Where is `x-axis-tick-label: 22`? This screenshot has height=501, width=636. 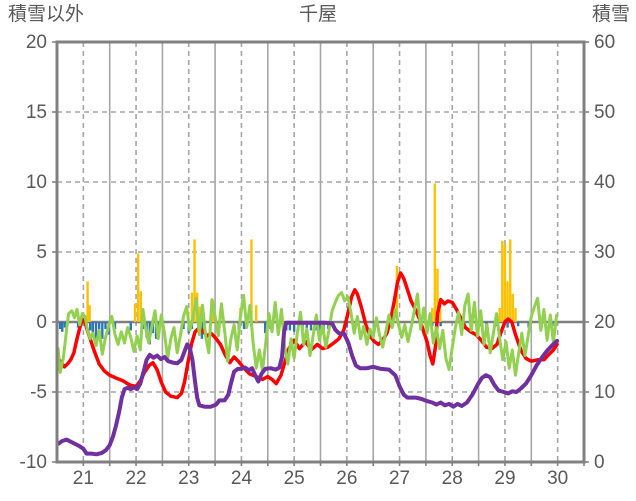
x-axis-tick-label: 22 is located at coordinates (135, 478).